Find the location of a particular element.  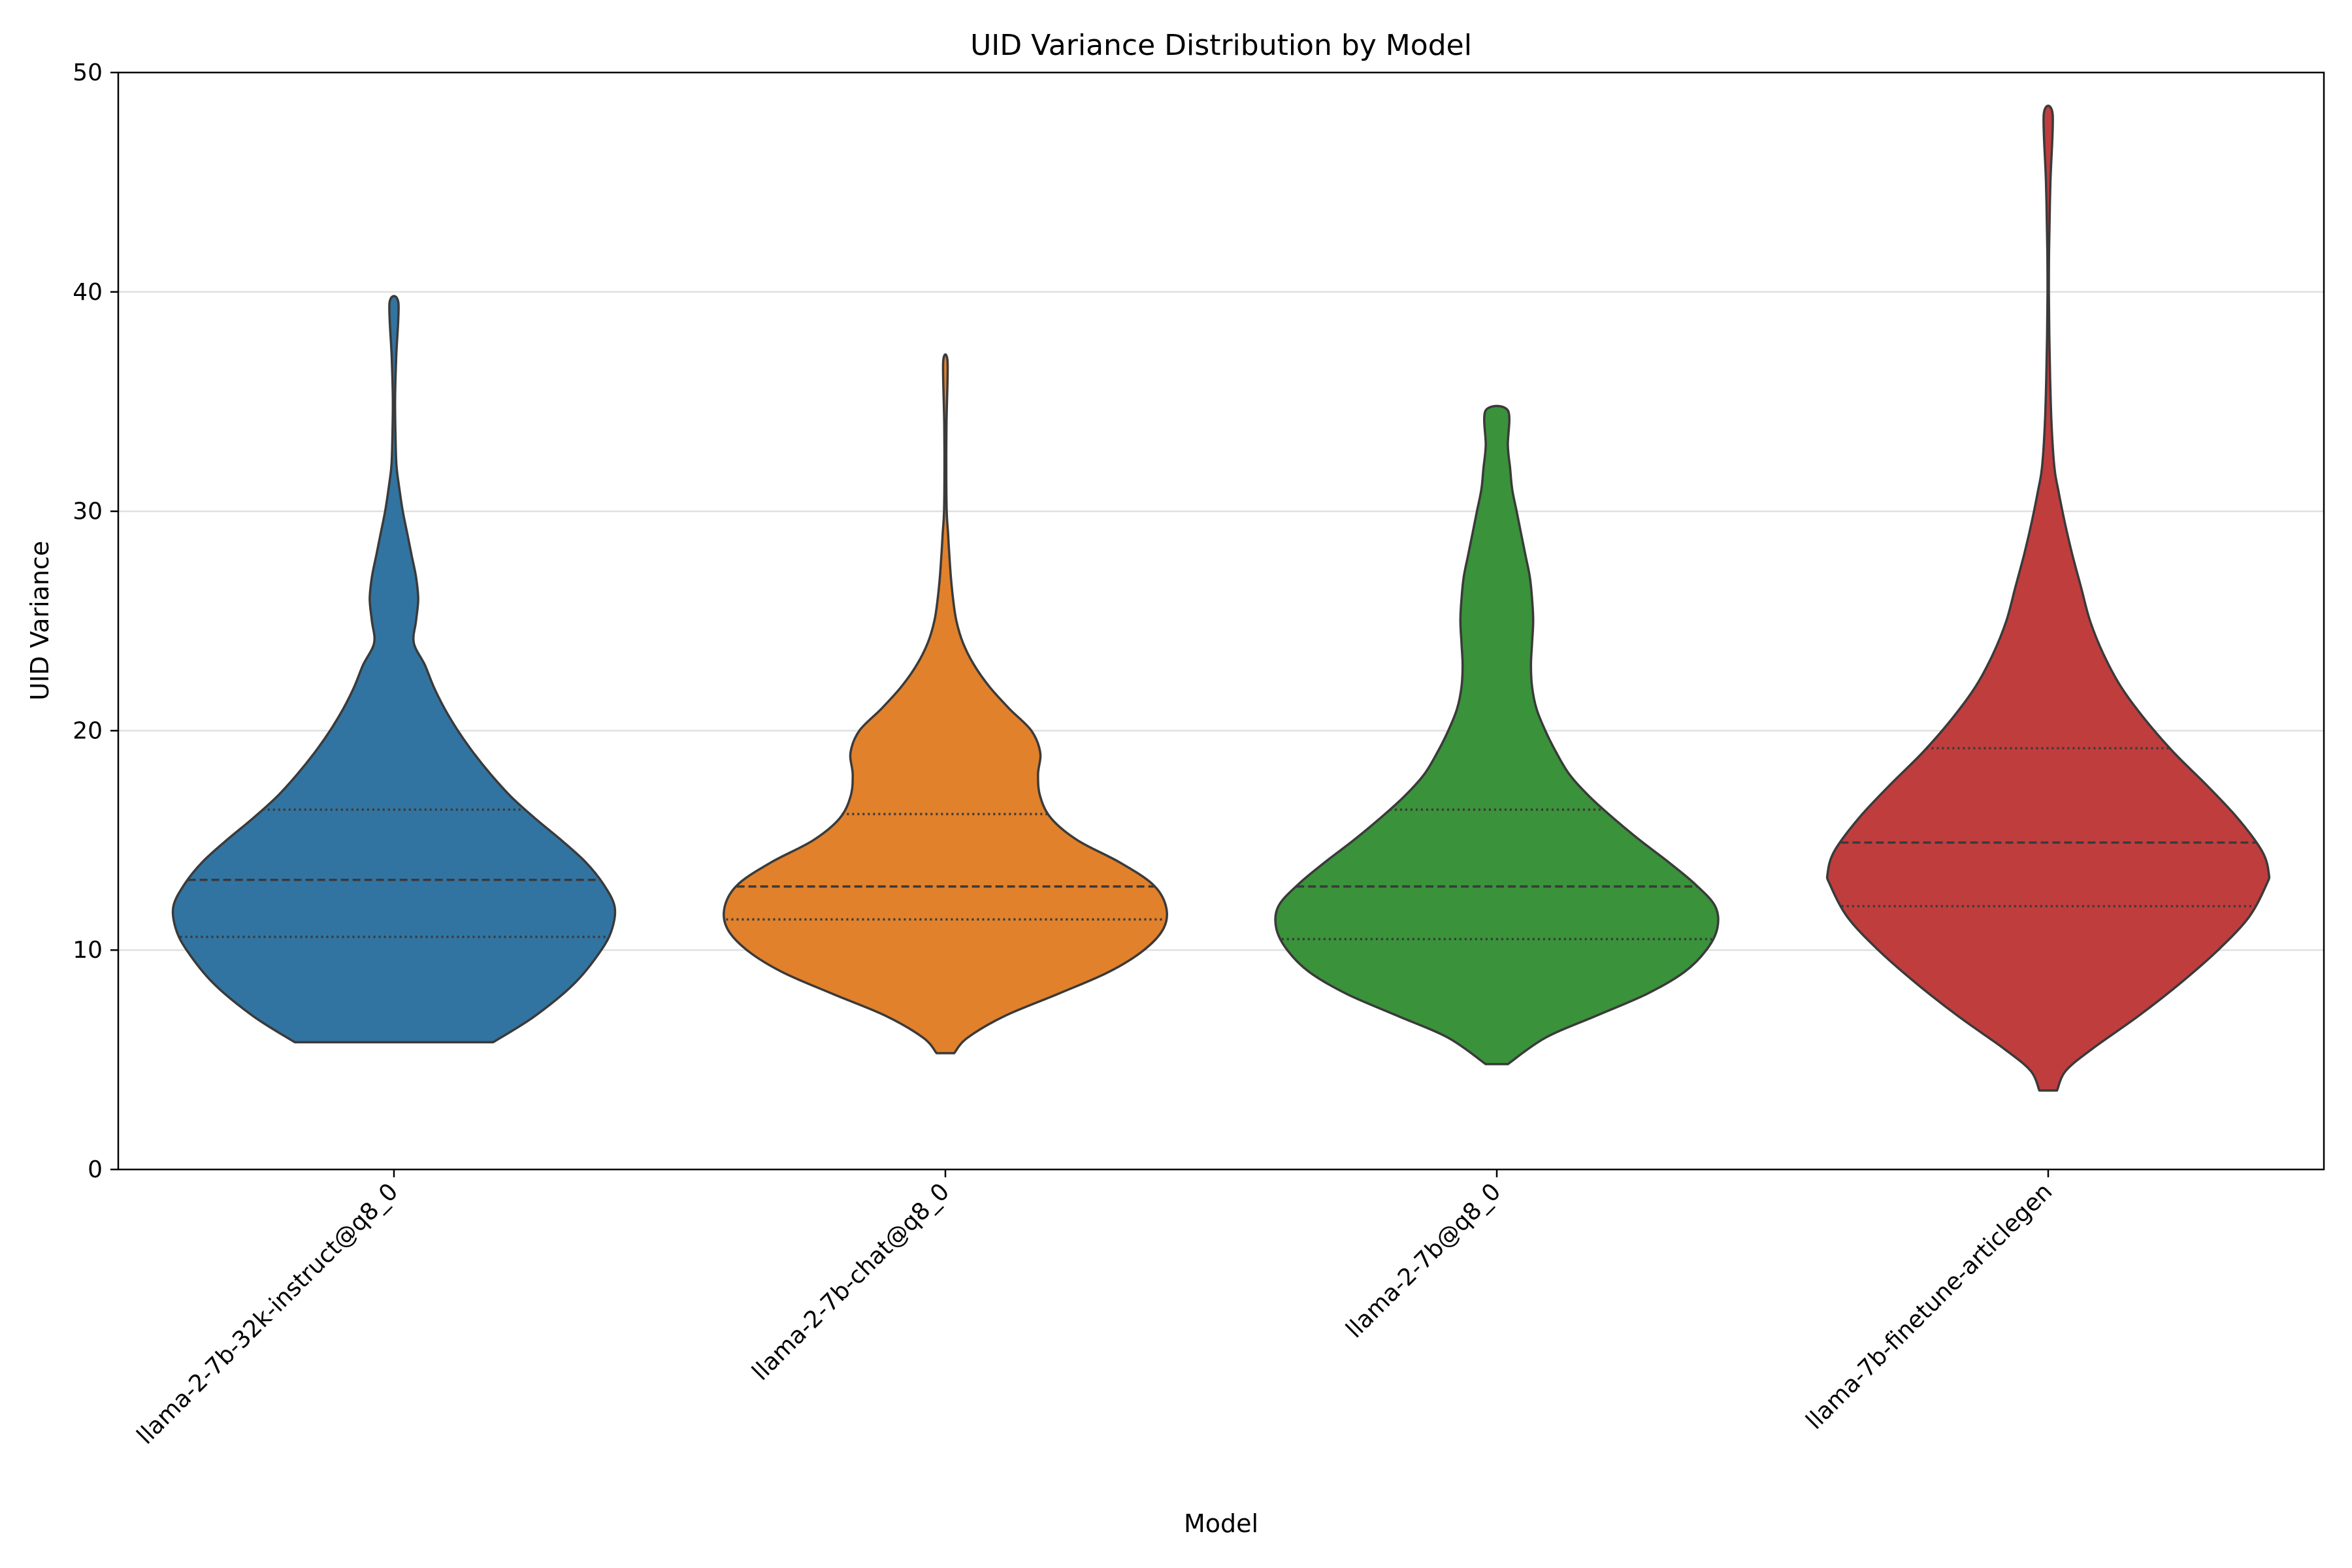

y-tick-label: 50 is located at coordinates (88, 72).